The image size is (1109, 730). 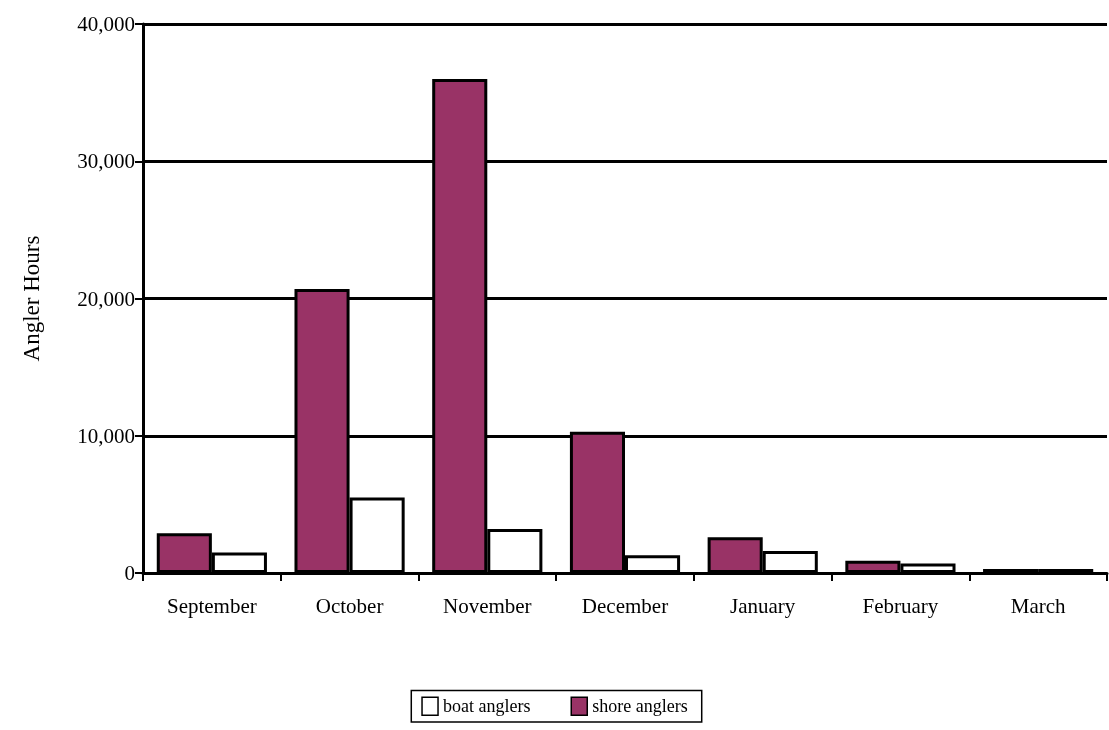 What do you see at coordinates (106, 161) in the screenshot?
I see `y-tick-label: 30,000` at bounding box center [106, 161].